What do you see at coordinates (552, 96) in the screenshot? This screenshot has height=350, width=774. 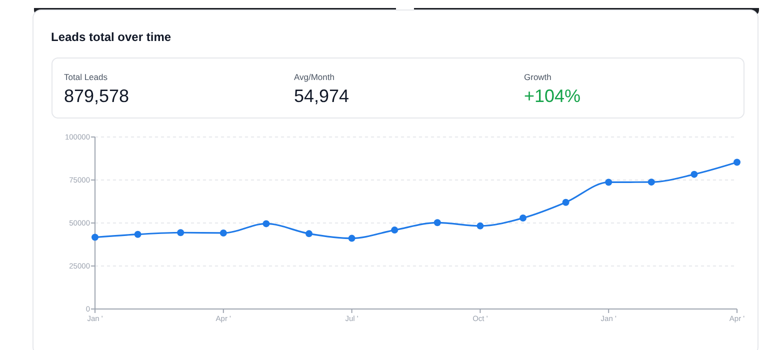 I see `text: +104%` at bounding box center [552, 96].